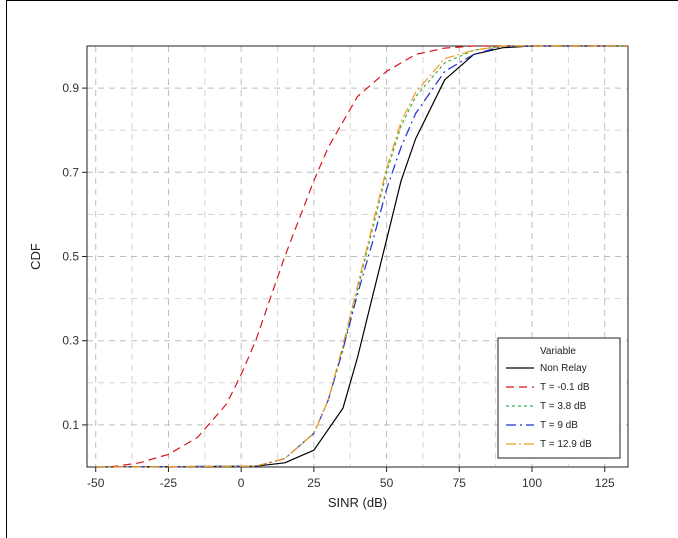 The width and height of the screenshot is (678, 538). Describe the element at coordinates (6, 269) in the screenshot. I see `figure-frame-left` at that location.